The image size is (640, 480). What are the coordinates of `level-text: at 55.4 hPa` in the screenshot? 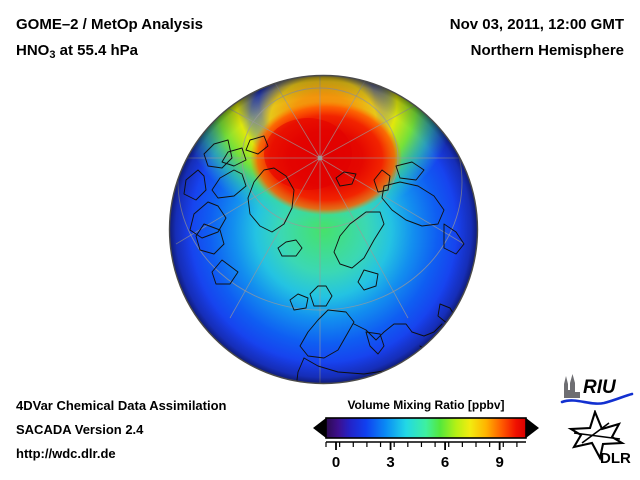 It's located at (97, 50).